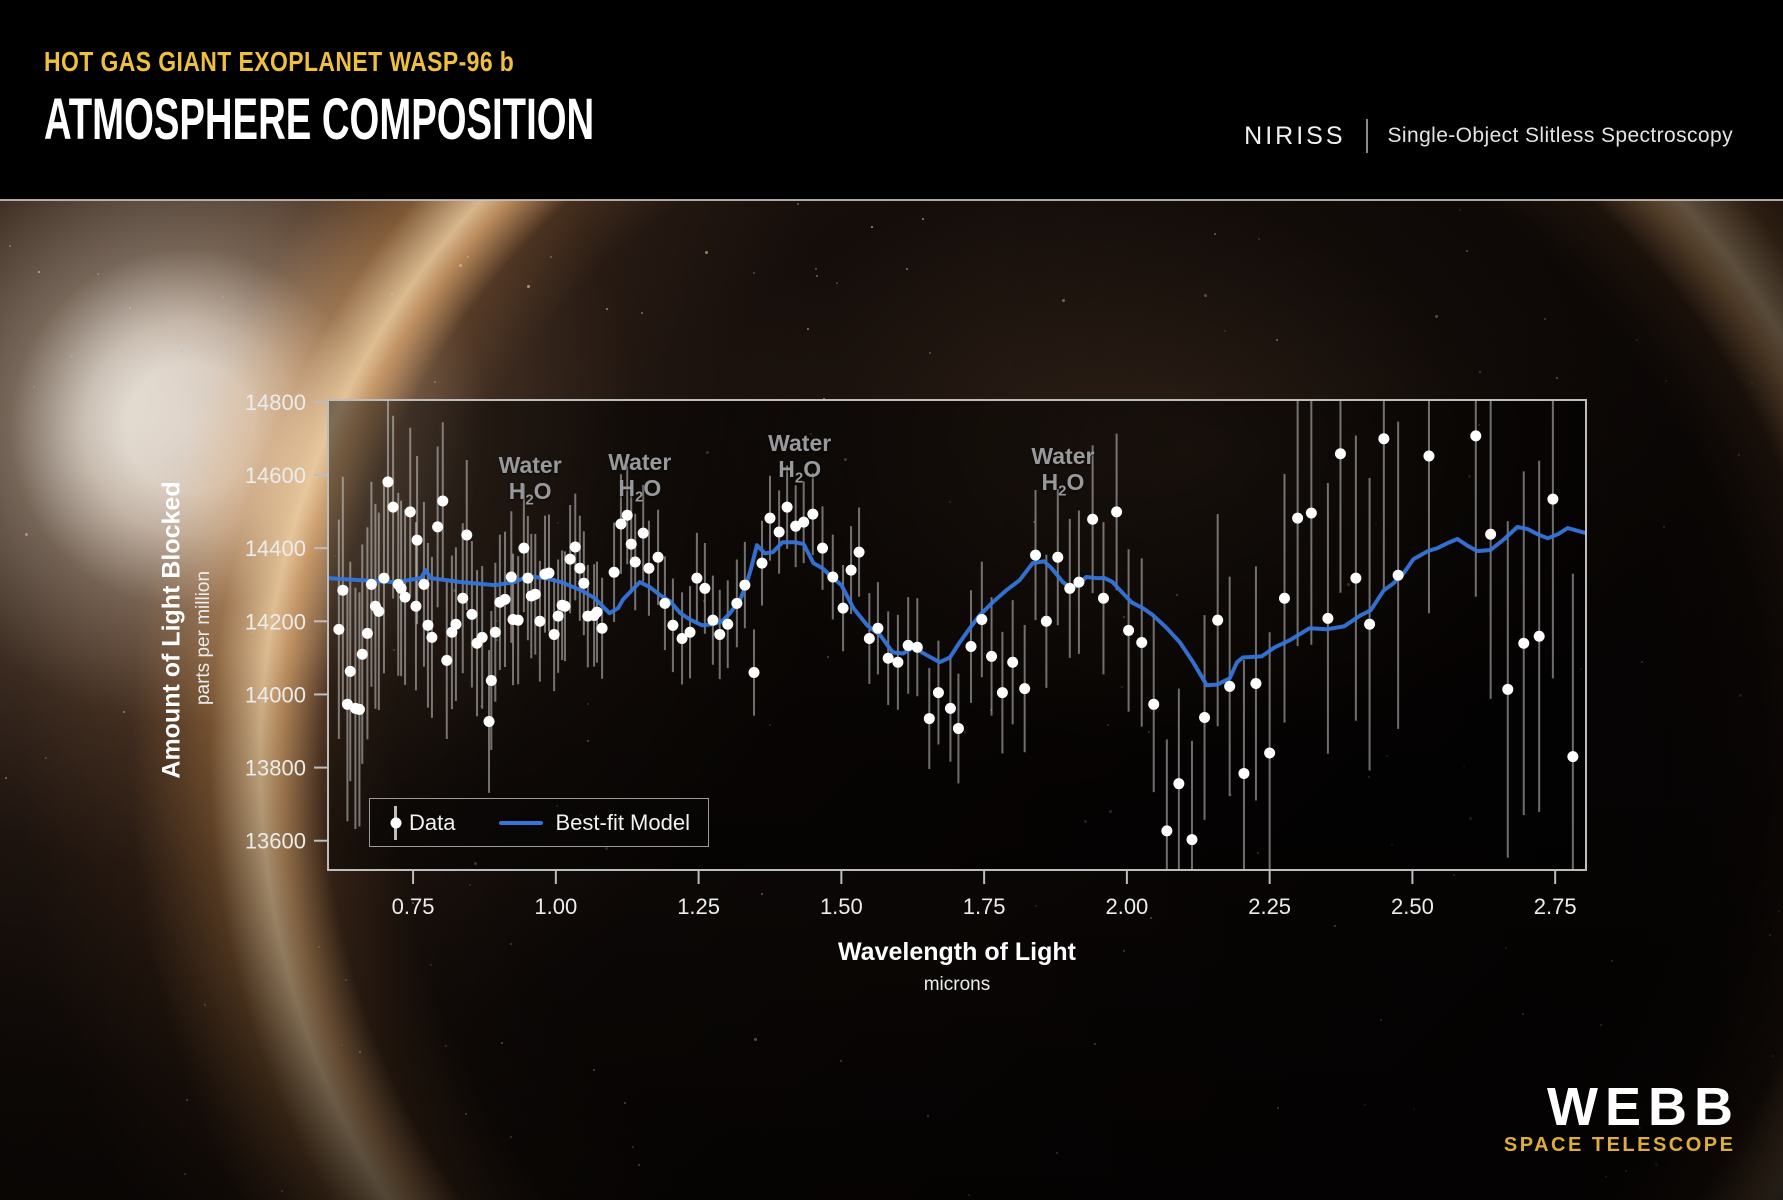 This screenshot has width=1783, height=1200. I want to click on chart-legend: Data Best-fit Model, so click(539, 822).